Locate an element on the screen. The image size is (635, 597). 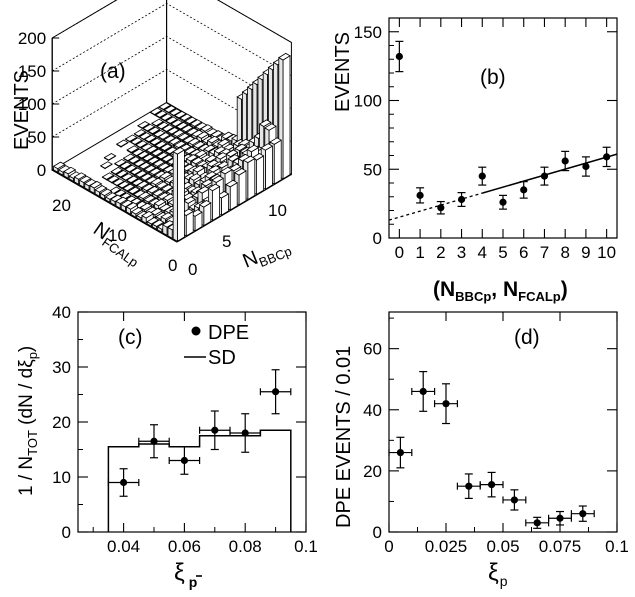
panel-c-ytick-label-2: 20 is located at coordinates (61, 422).